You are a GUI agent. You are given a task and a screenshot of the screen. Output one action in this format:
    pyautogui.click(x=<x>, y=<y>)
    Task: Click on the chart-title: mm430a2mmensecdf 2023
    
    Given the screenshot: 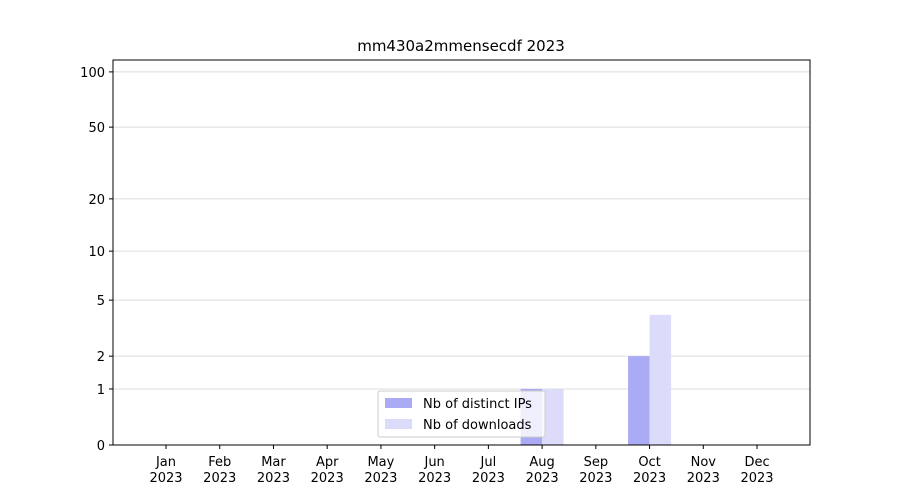 What is the action you would take?
    pyautogui.click(x=461, y=46)
    